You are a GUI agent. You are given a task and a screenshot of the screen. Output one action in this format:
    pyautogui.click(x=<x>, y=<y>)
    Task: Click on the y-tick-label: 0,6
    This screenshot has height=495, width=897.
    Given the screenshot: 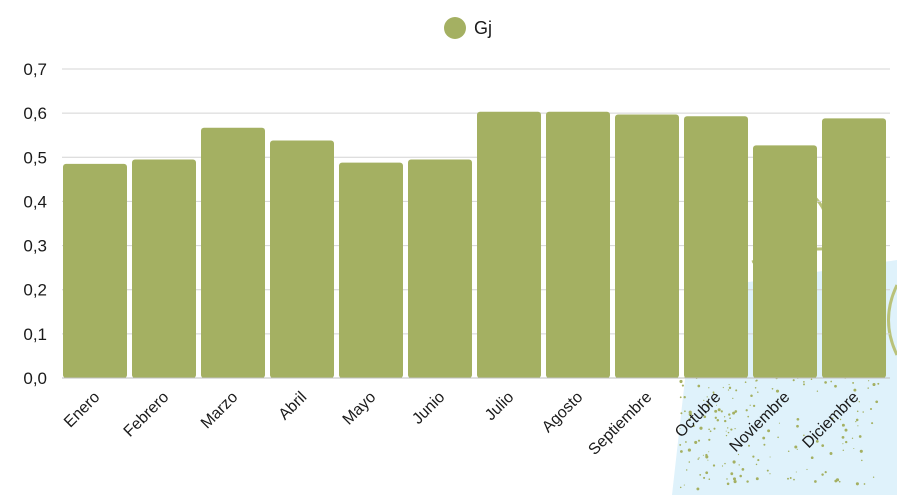 What is the action you would take?
    pyautogui.click(x=35, y=113)
    